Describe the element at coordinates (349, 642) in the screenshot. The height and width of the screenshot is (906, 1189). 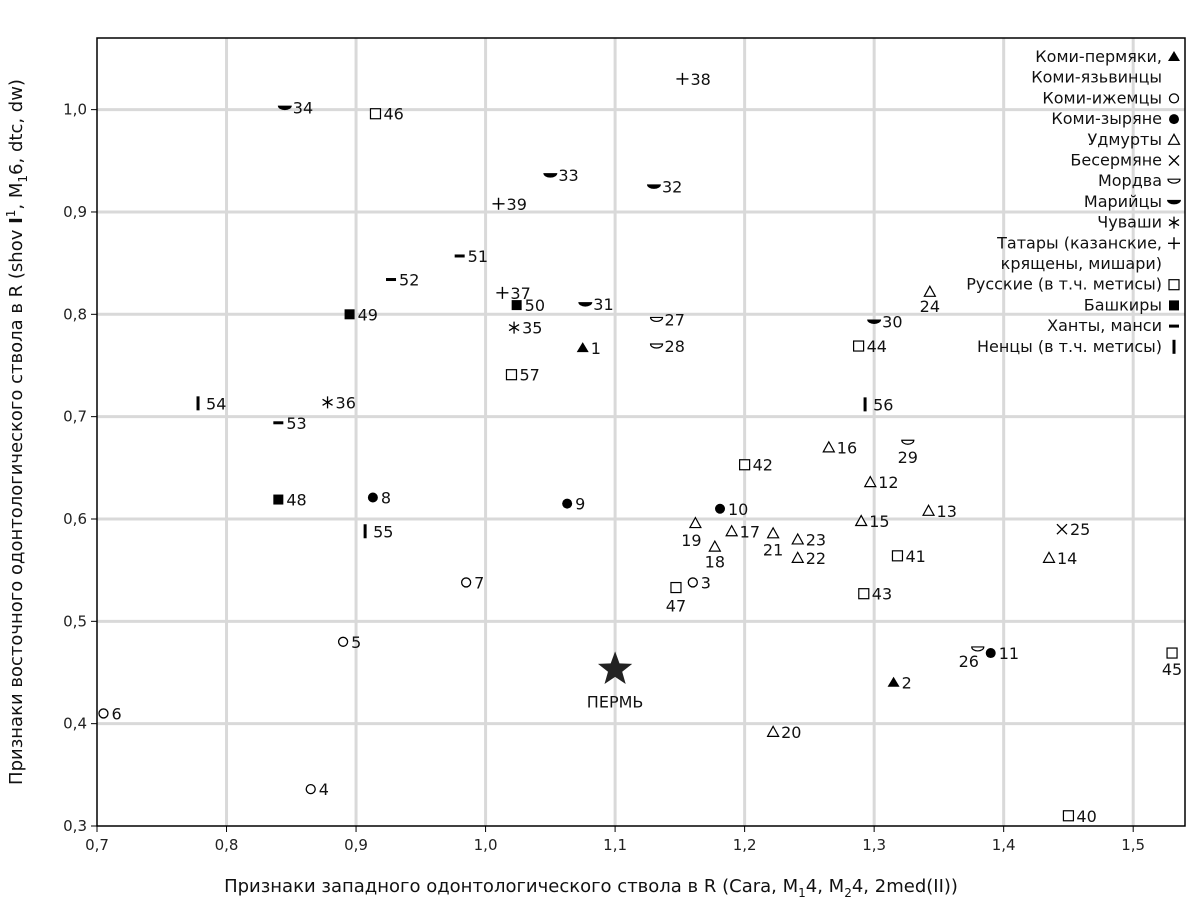
I see `data-point: 5` at that location.